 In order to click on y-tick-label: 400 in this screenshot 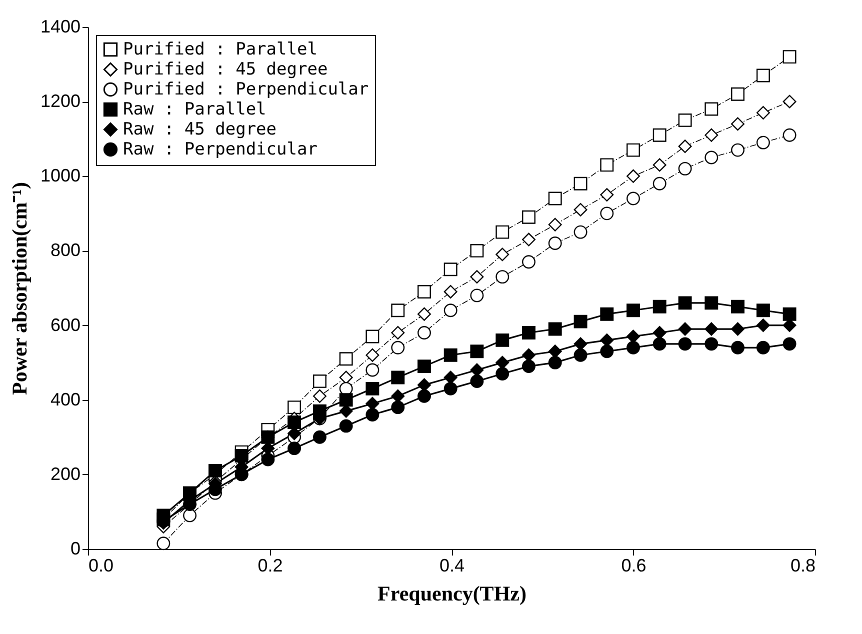, I will do `click(65, 399)`.